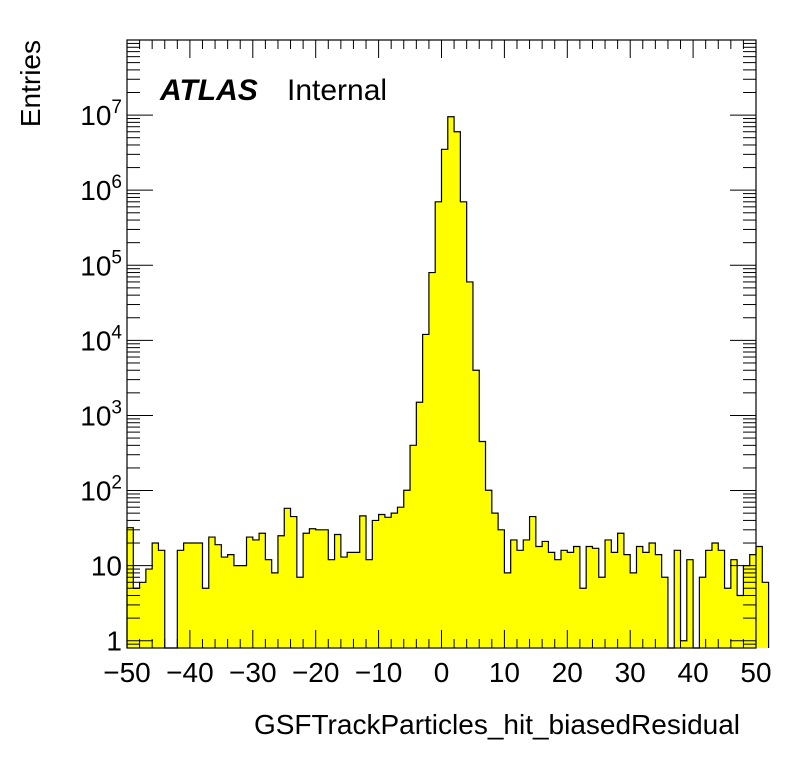  What do you see at coordinates (567, 672) in the screenshot?
I see `x-tick-label: 20` at bounding box center [567, 672].